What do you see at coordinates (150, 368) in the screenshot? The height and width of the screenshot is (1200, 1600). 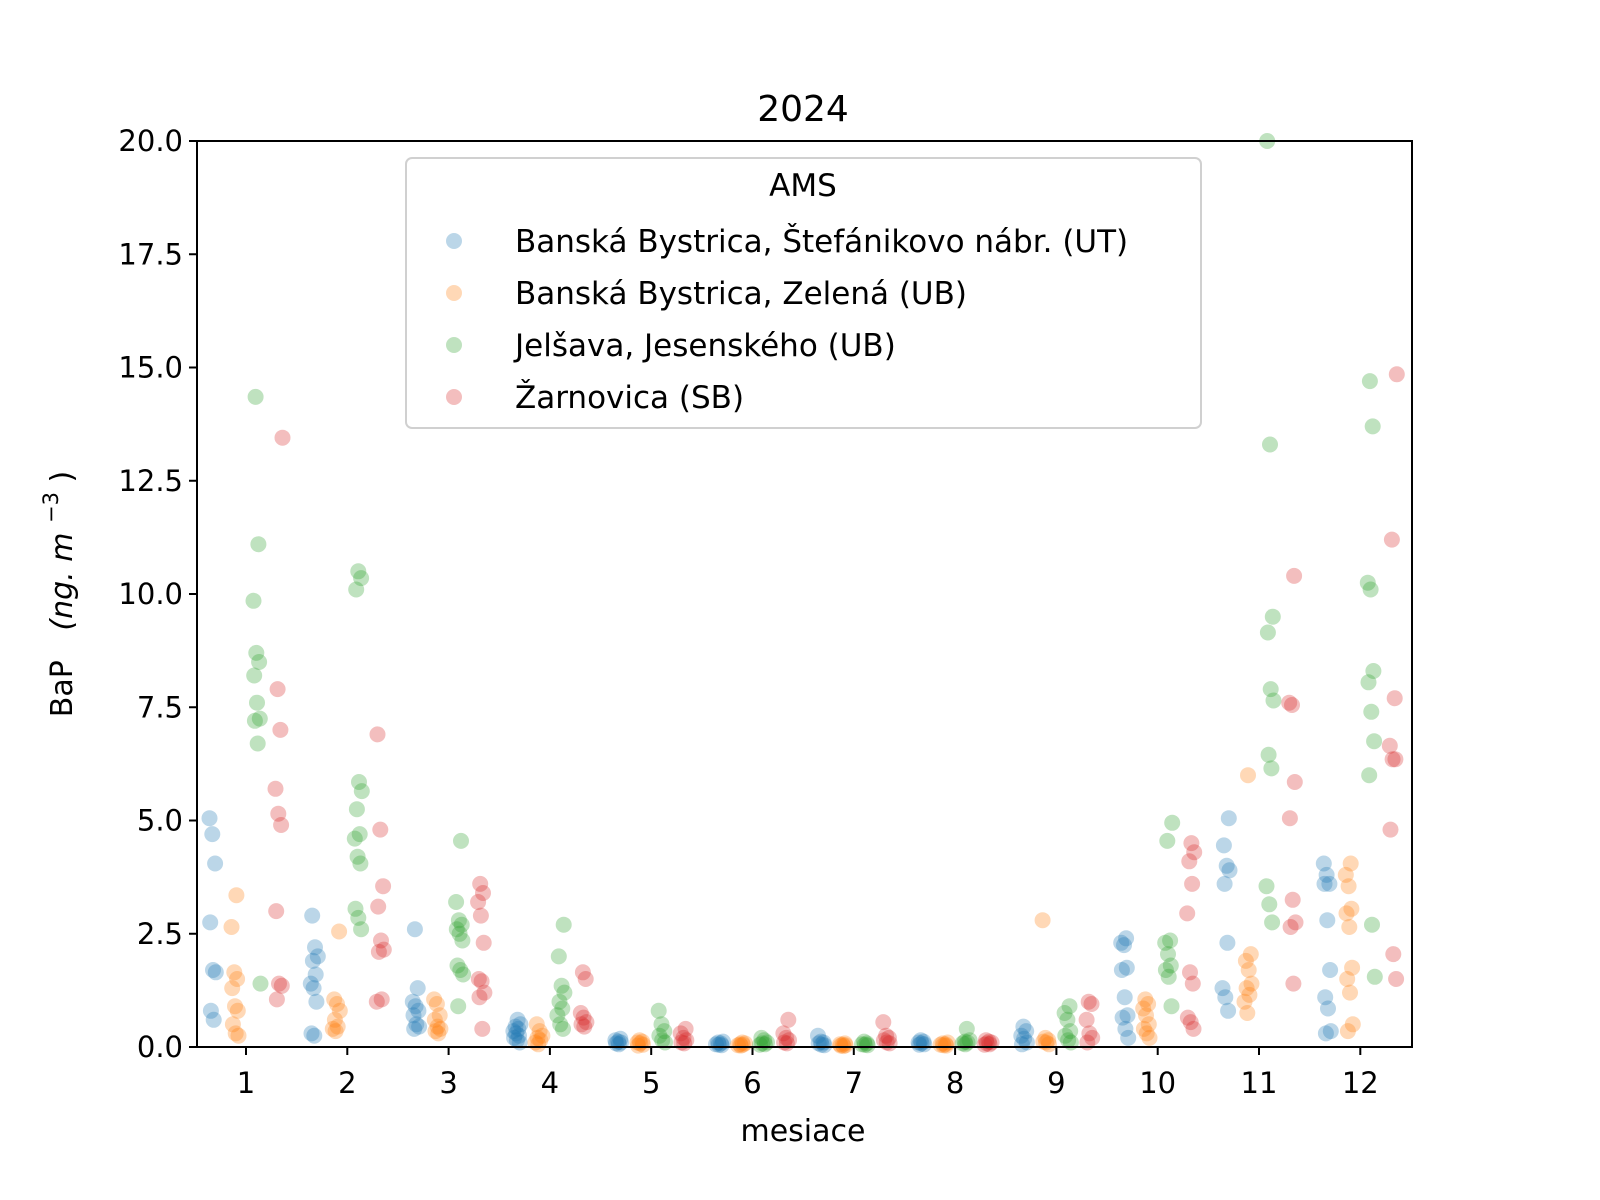 I see `y-tick-label: 15.0` at bounding box center [150, 368].